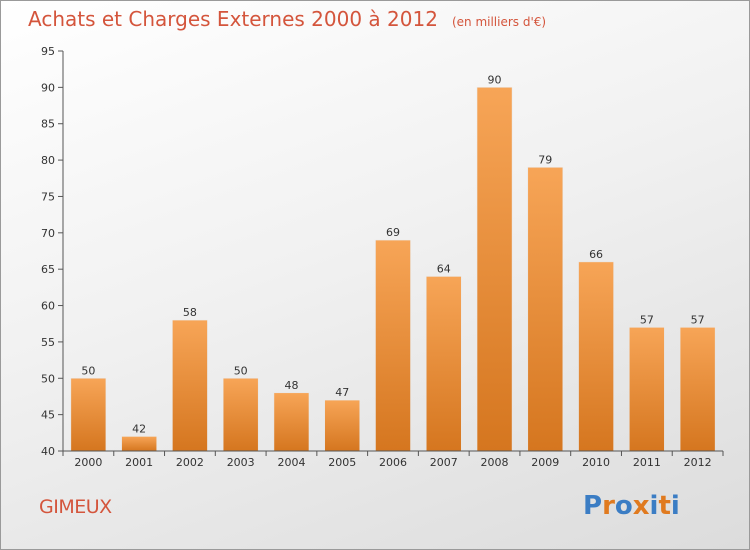  Describe the element at coordinates (48, 196) in the screenshot. I see `y-tick-label-75: 75` at that location.